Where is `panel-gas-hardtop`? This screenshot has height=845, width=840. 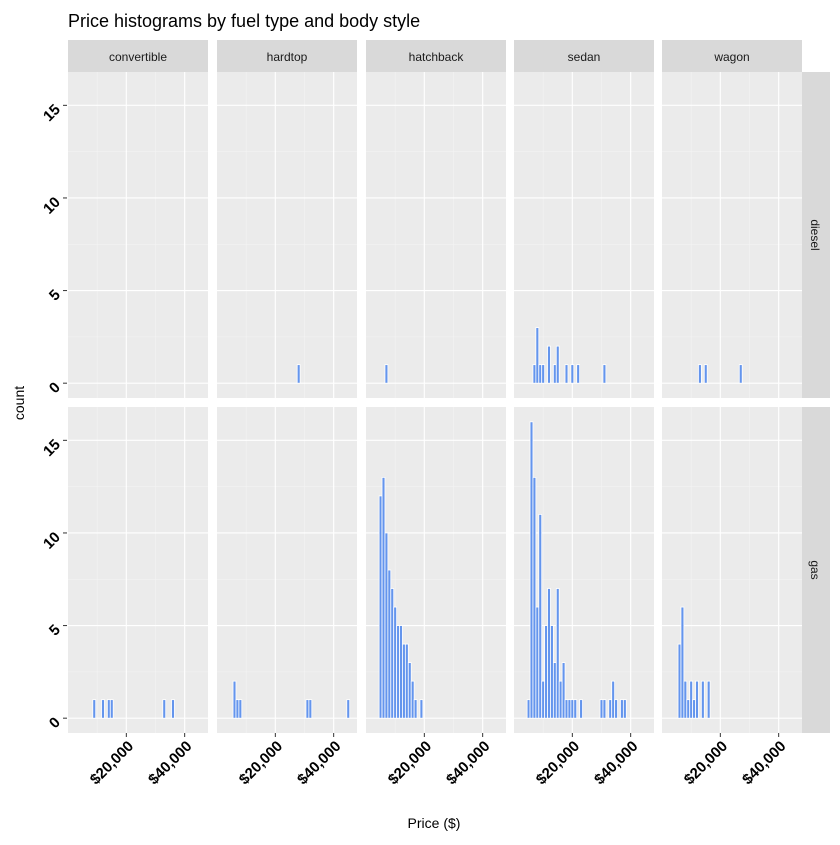 panel-gas-hardtop is located at coordinates (287, 570).